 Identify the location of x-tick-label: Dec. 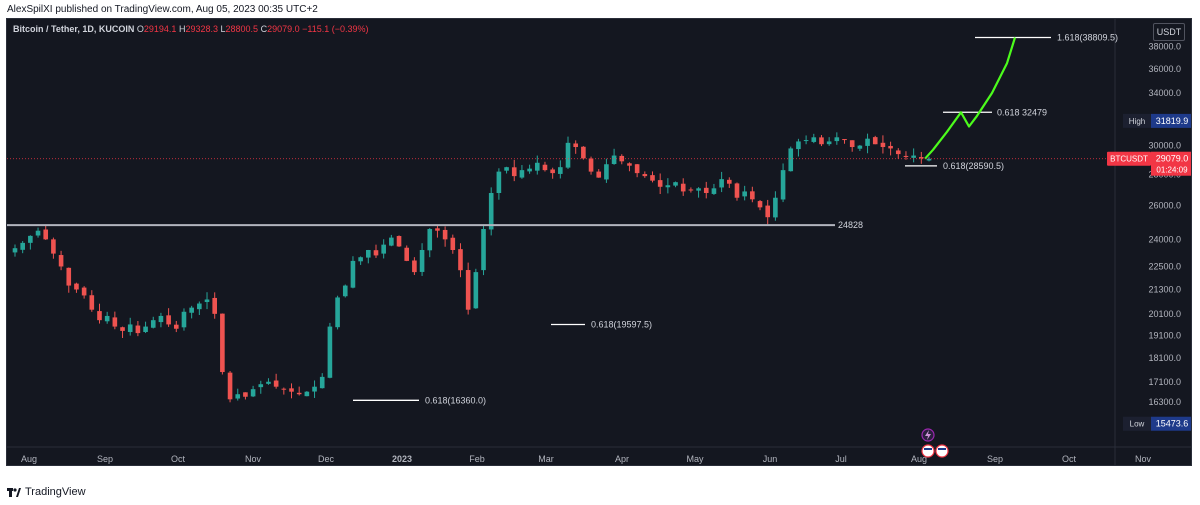
(326, 459).